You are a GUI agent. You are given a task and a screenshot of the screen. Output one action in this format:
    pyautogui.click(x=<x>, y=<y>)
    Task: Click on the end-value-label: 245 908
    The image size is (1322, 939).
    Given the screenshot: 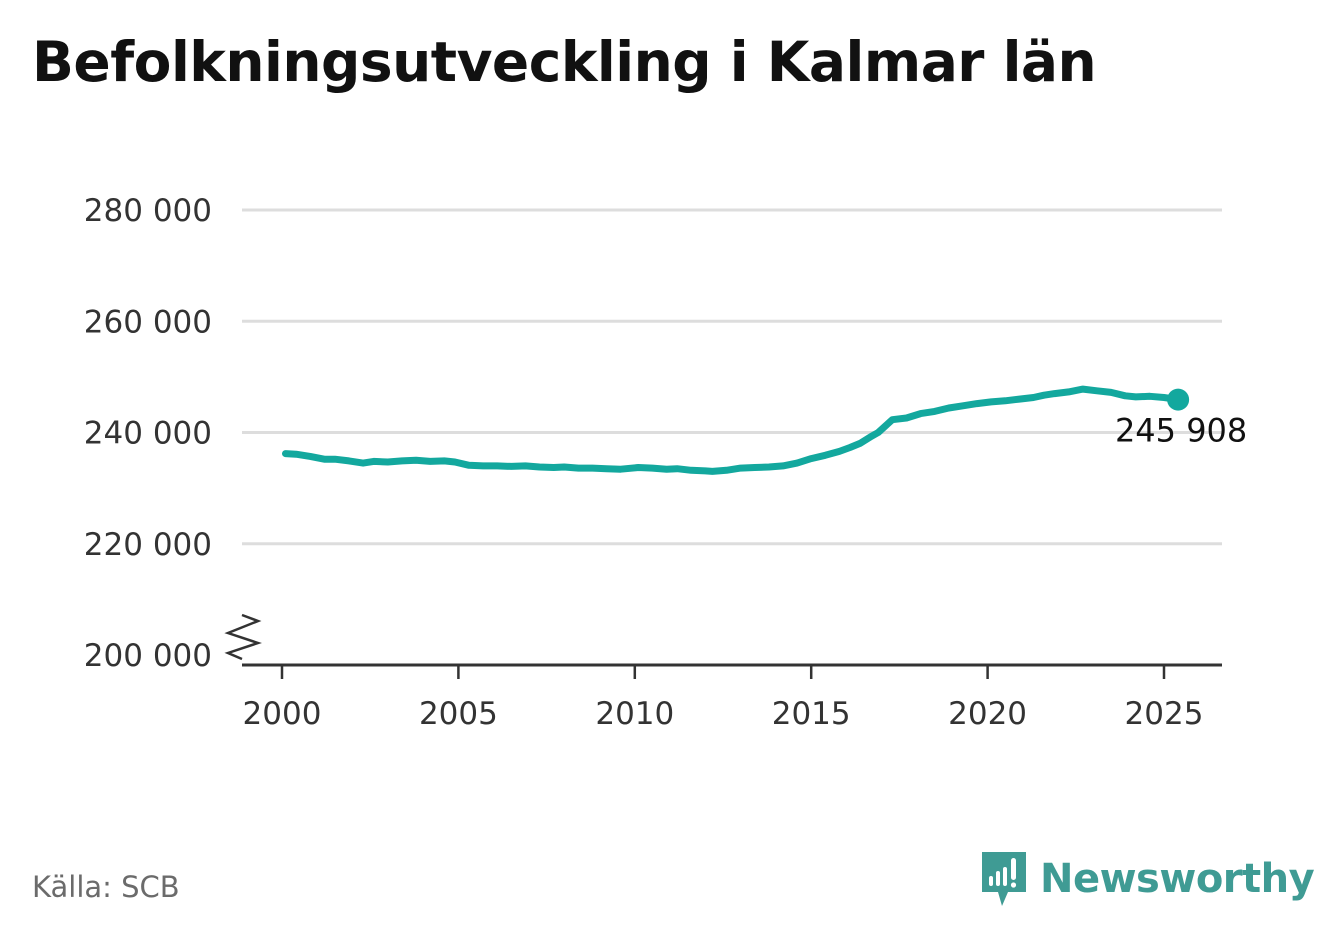 What is the action you would take?
    pyautogui.click(x=1181, y=431)
    